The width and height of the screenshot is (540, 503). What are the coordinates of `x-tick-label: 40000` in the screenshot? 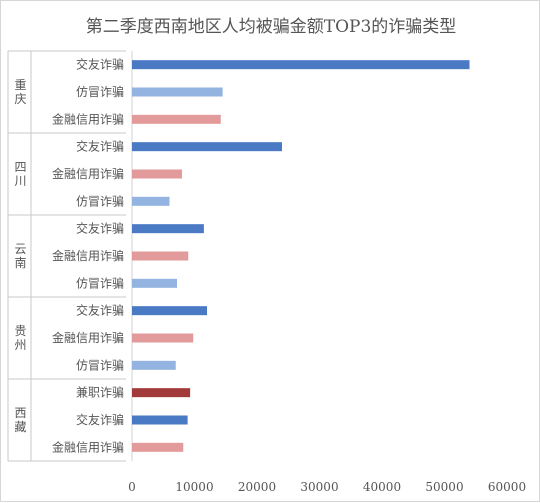 It's located at (382, 487).